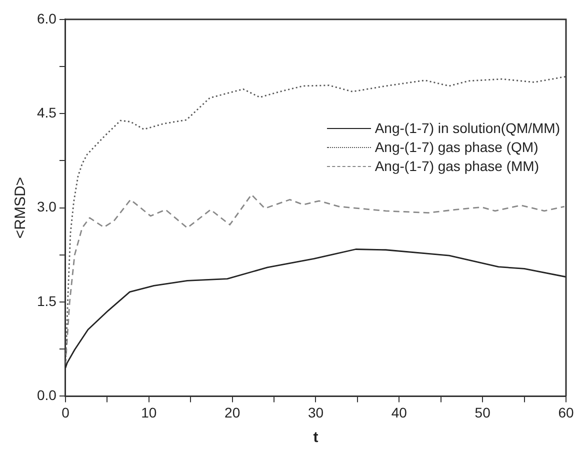 The width and height of the screenshot is (588, 459). What do you see at coordinates (316, 412) in the screenshot?
I see `x-tick-label: 30` at bounding box center [316, 412].